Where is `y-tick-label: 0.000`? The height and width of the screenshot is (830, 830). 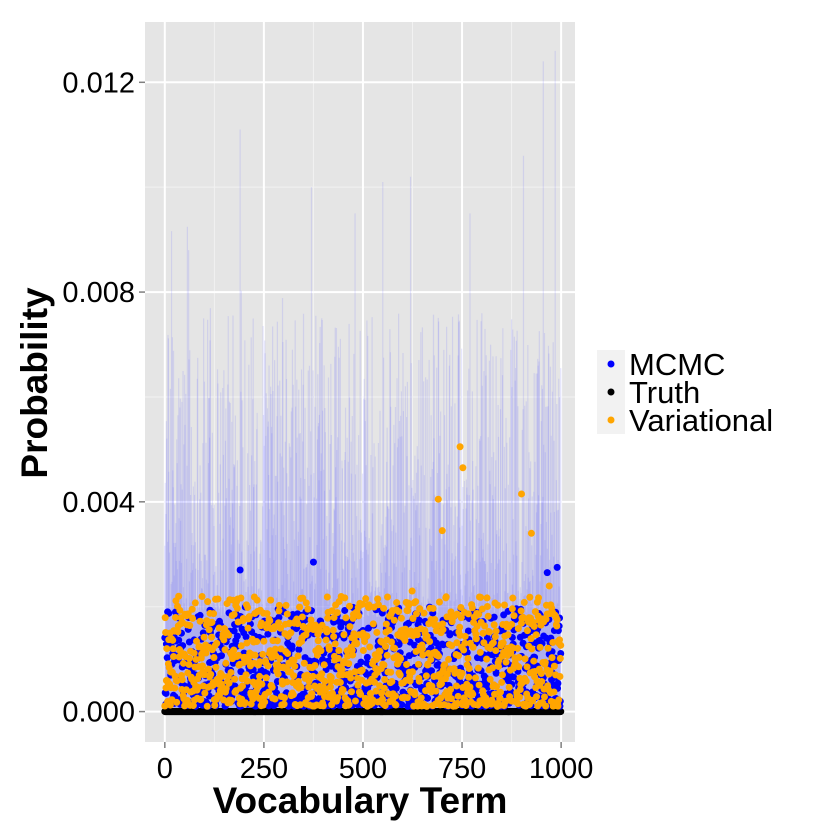
y-tick-label: 0.000 is located at coordinates (98, 713).